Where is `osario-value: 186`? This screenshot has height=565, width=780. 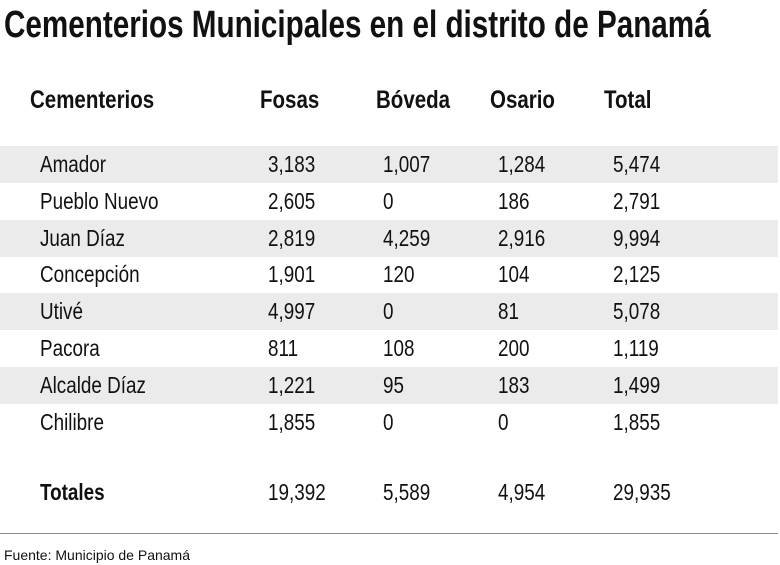
osario-value: 186 is located at coordinates (514, 200).